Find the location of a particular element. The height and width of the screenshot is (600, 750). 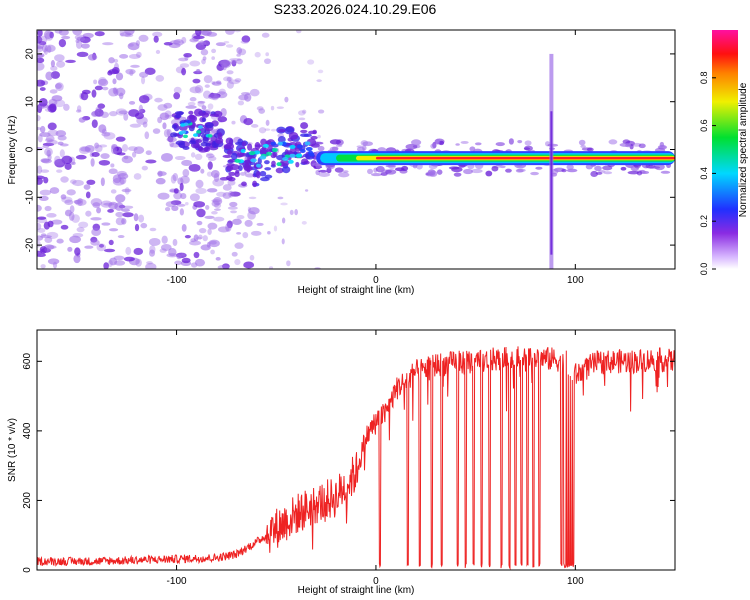

colorbar-label: Normalized spectral amplitude is located at coordinates (743, 149).